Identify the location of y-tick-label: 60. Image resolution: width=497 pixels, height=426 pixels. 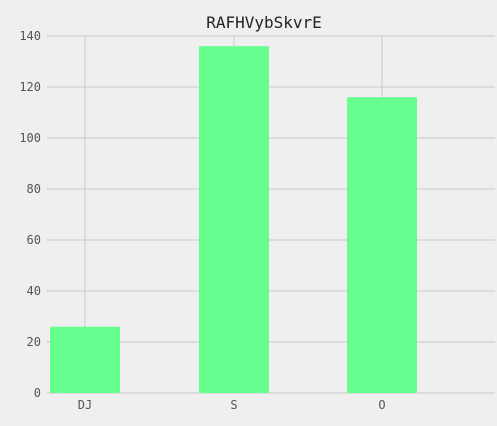
(34, 240).